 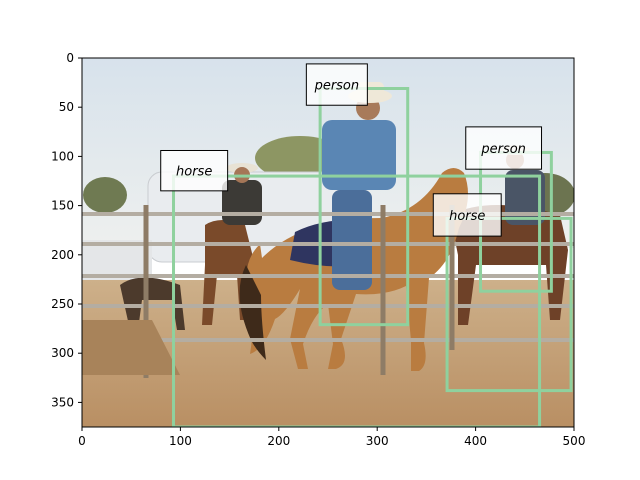 I want to click on y-tick-label: 200, so click(x=62, y=255).